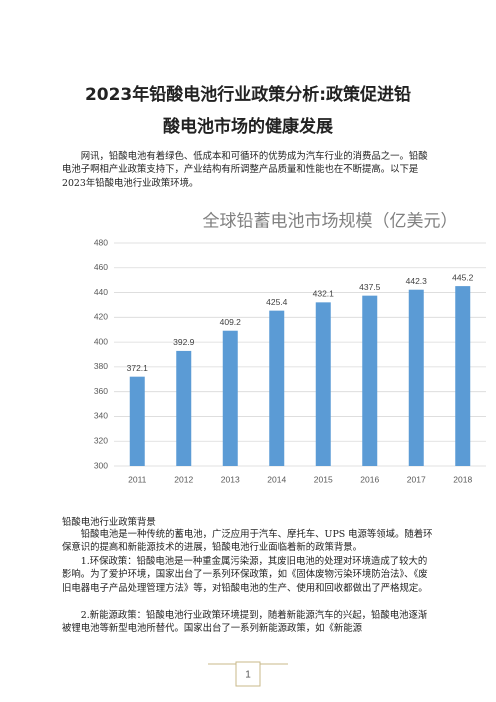 The width and height of the screenshot is (496, 702). Describe the element at coordinates (370, 287) in the screenshot. I see `value-label: 437.5` at that location.